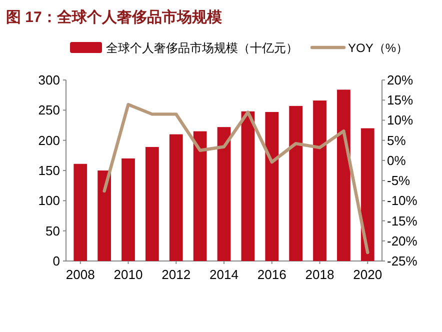 The image size is (442, 332). What do you see at coordinates (49, 110) in the screenshot?
I see `y-tick-label: 250` at bounding box center [49, 110].